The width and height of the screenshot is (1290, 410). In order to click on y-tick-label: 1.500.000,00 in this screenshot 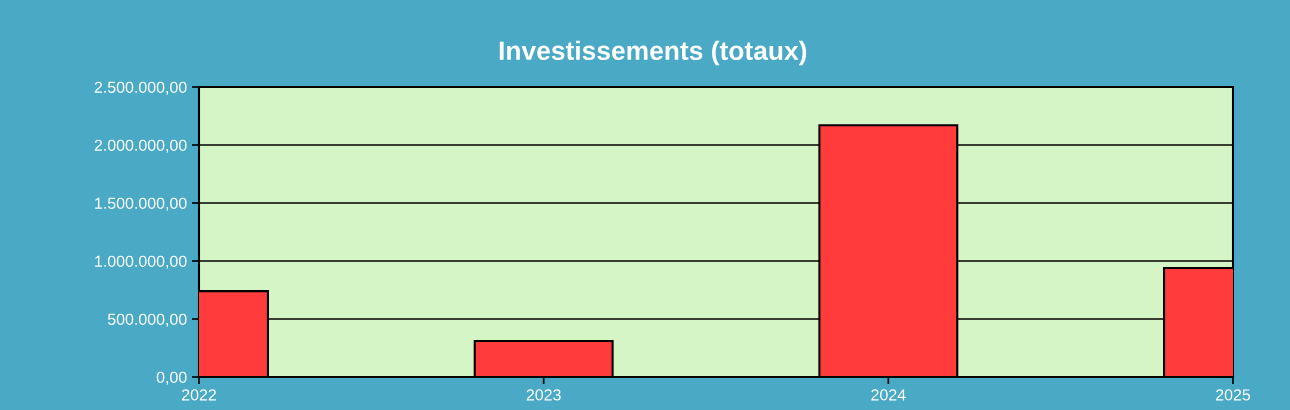, I will do `click(141, 204)`.